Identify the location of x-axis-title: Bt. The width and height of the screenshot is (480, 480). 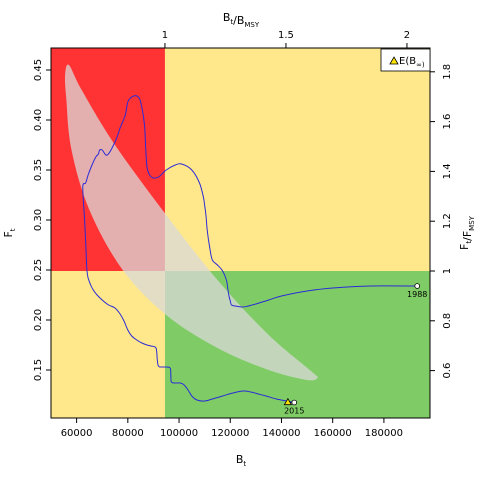
(241, 460).